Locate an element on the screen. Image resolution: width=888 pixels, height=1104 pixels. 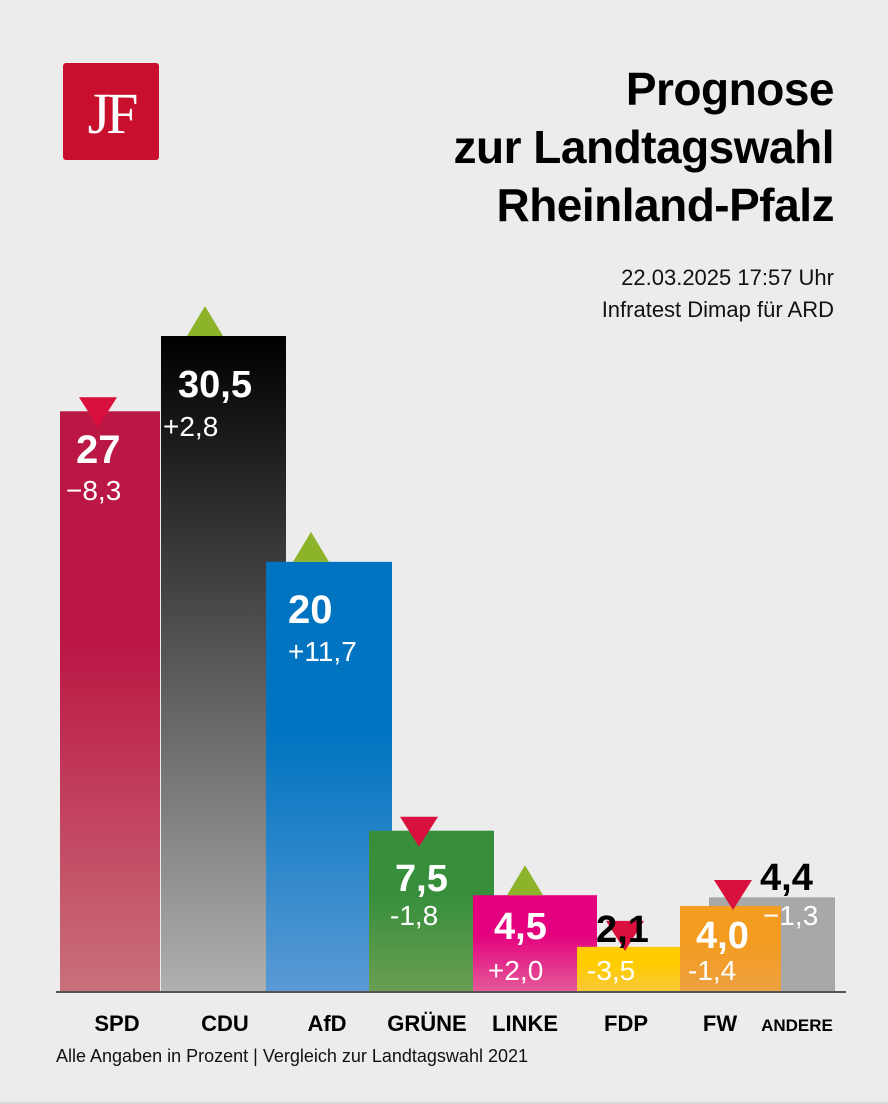
value-label-fdp: 2,1 is located at coordinates (622, 930).